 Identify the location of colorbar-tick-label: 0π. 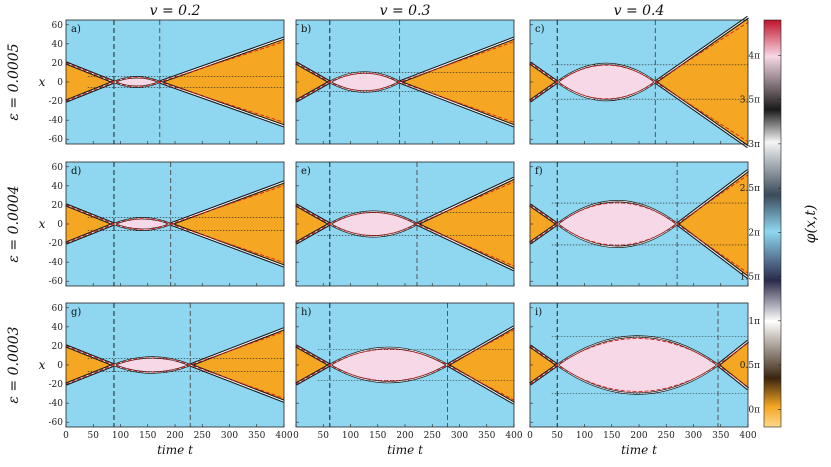
(754, 410).